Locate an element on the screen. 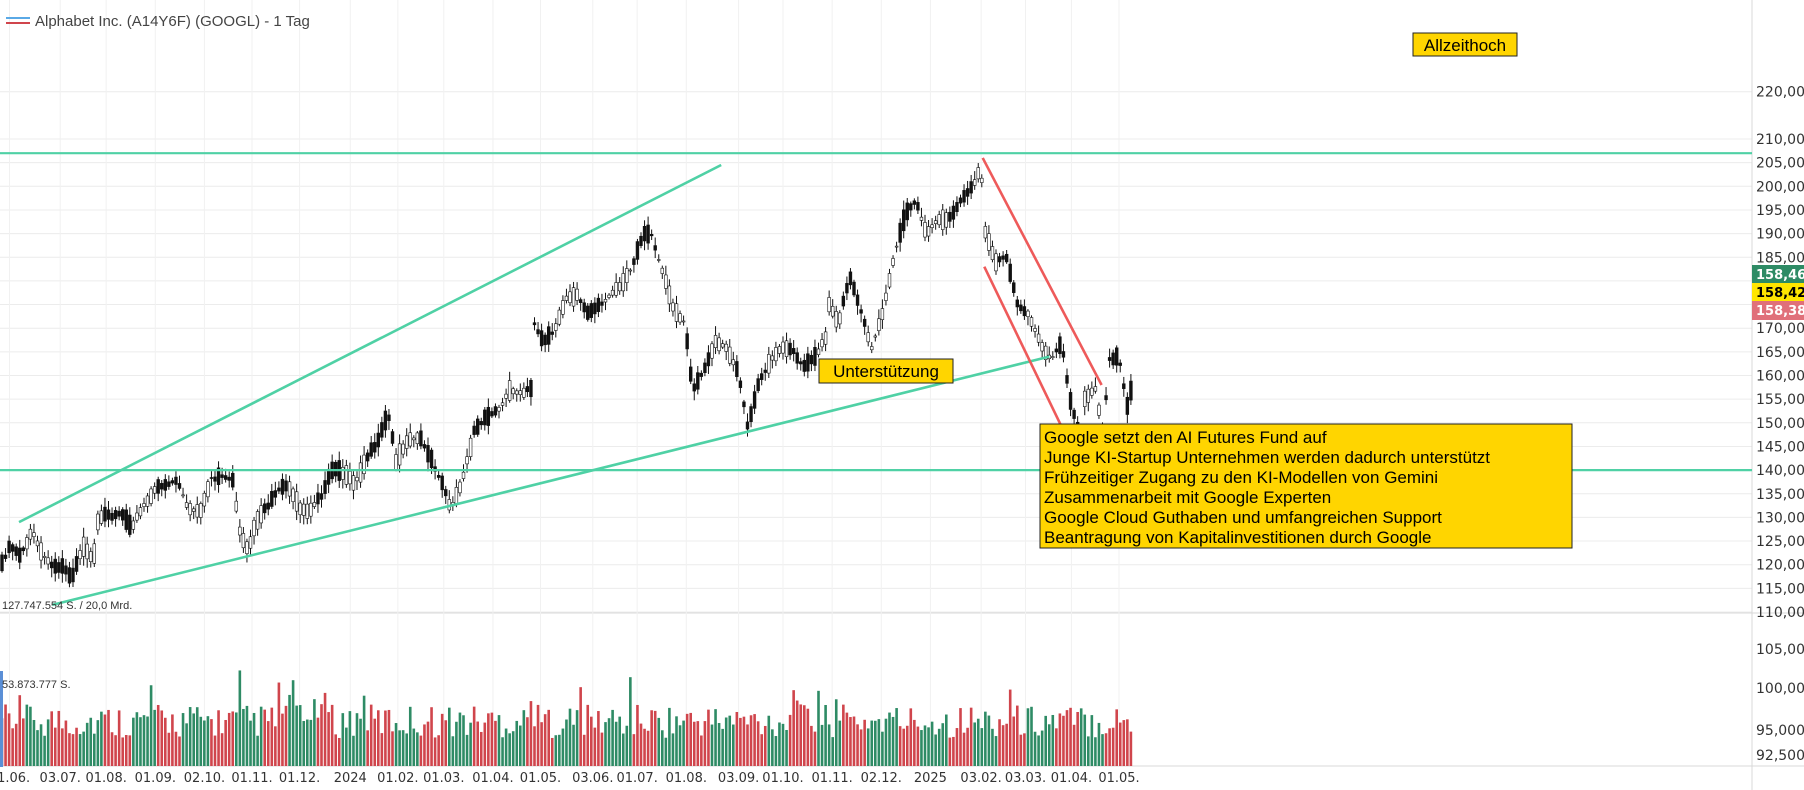 The width and height of the screenshot is (1804, 790). x-tick-label: 03.03. is located at coordinates (1025, 778).